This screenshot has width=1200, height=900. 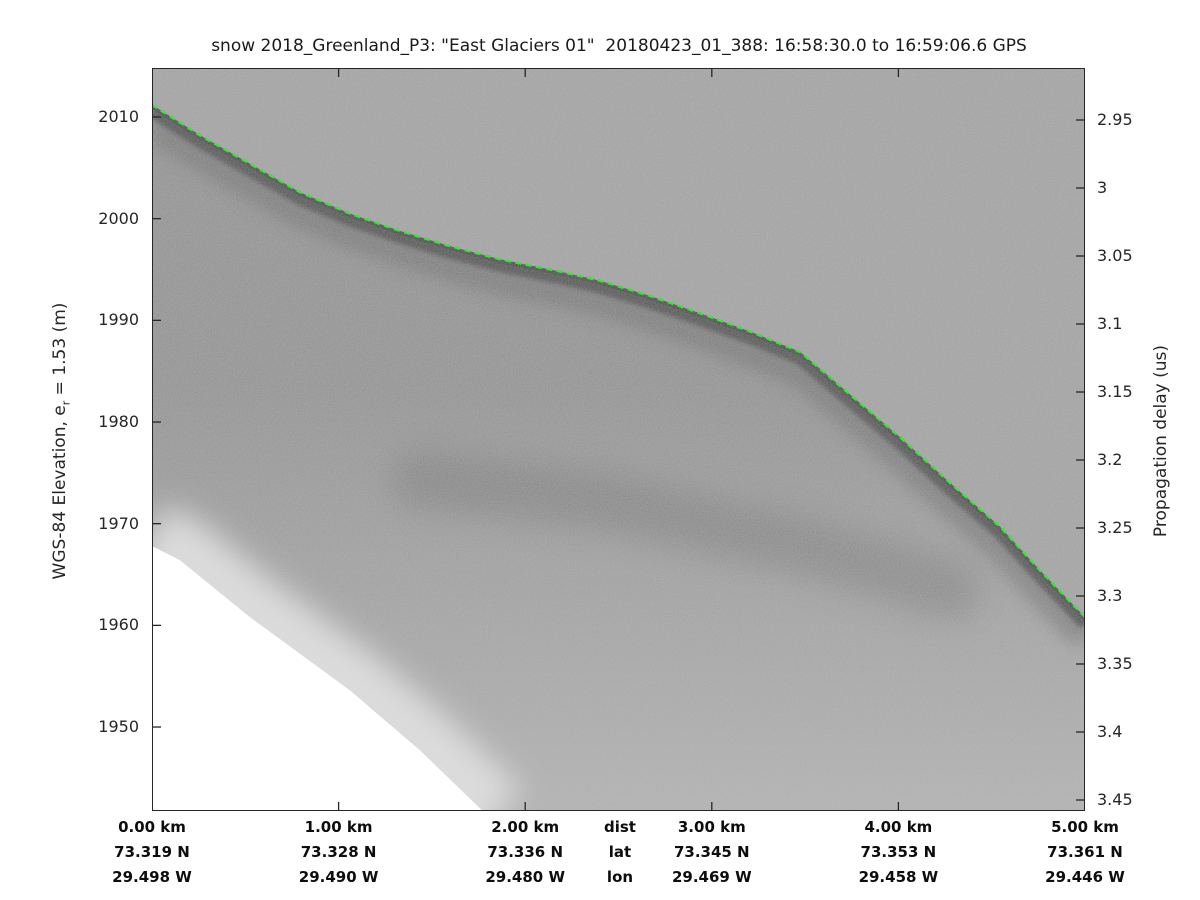 I want to click on geo-column-4: 4.00 km 73.353 N 29.458 W, so click(x=898, y=852).